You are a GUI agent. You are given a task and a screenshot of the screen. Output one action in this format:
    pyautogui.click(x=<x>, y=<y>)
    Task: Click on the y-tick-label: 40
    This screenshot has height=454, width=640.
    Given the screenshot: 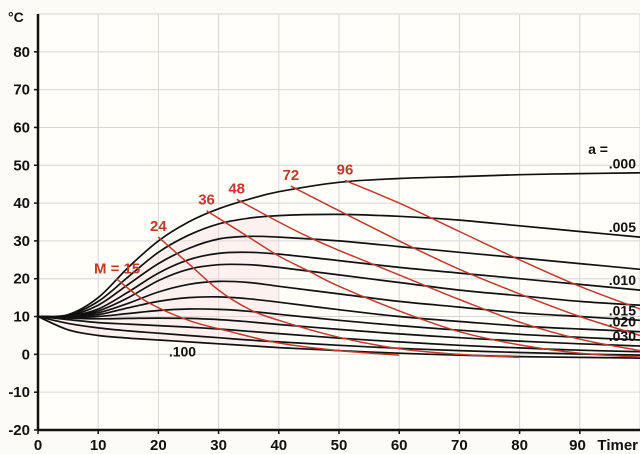 What is the action you would take?
    pyautogui.click(x=21, y=203)
    